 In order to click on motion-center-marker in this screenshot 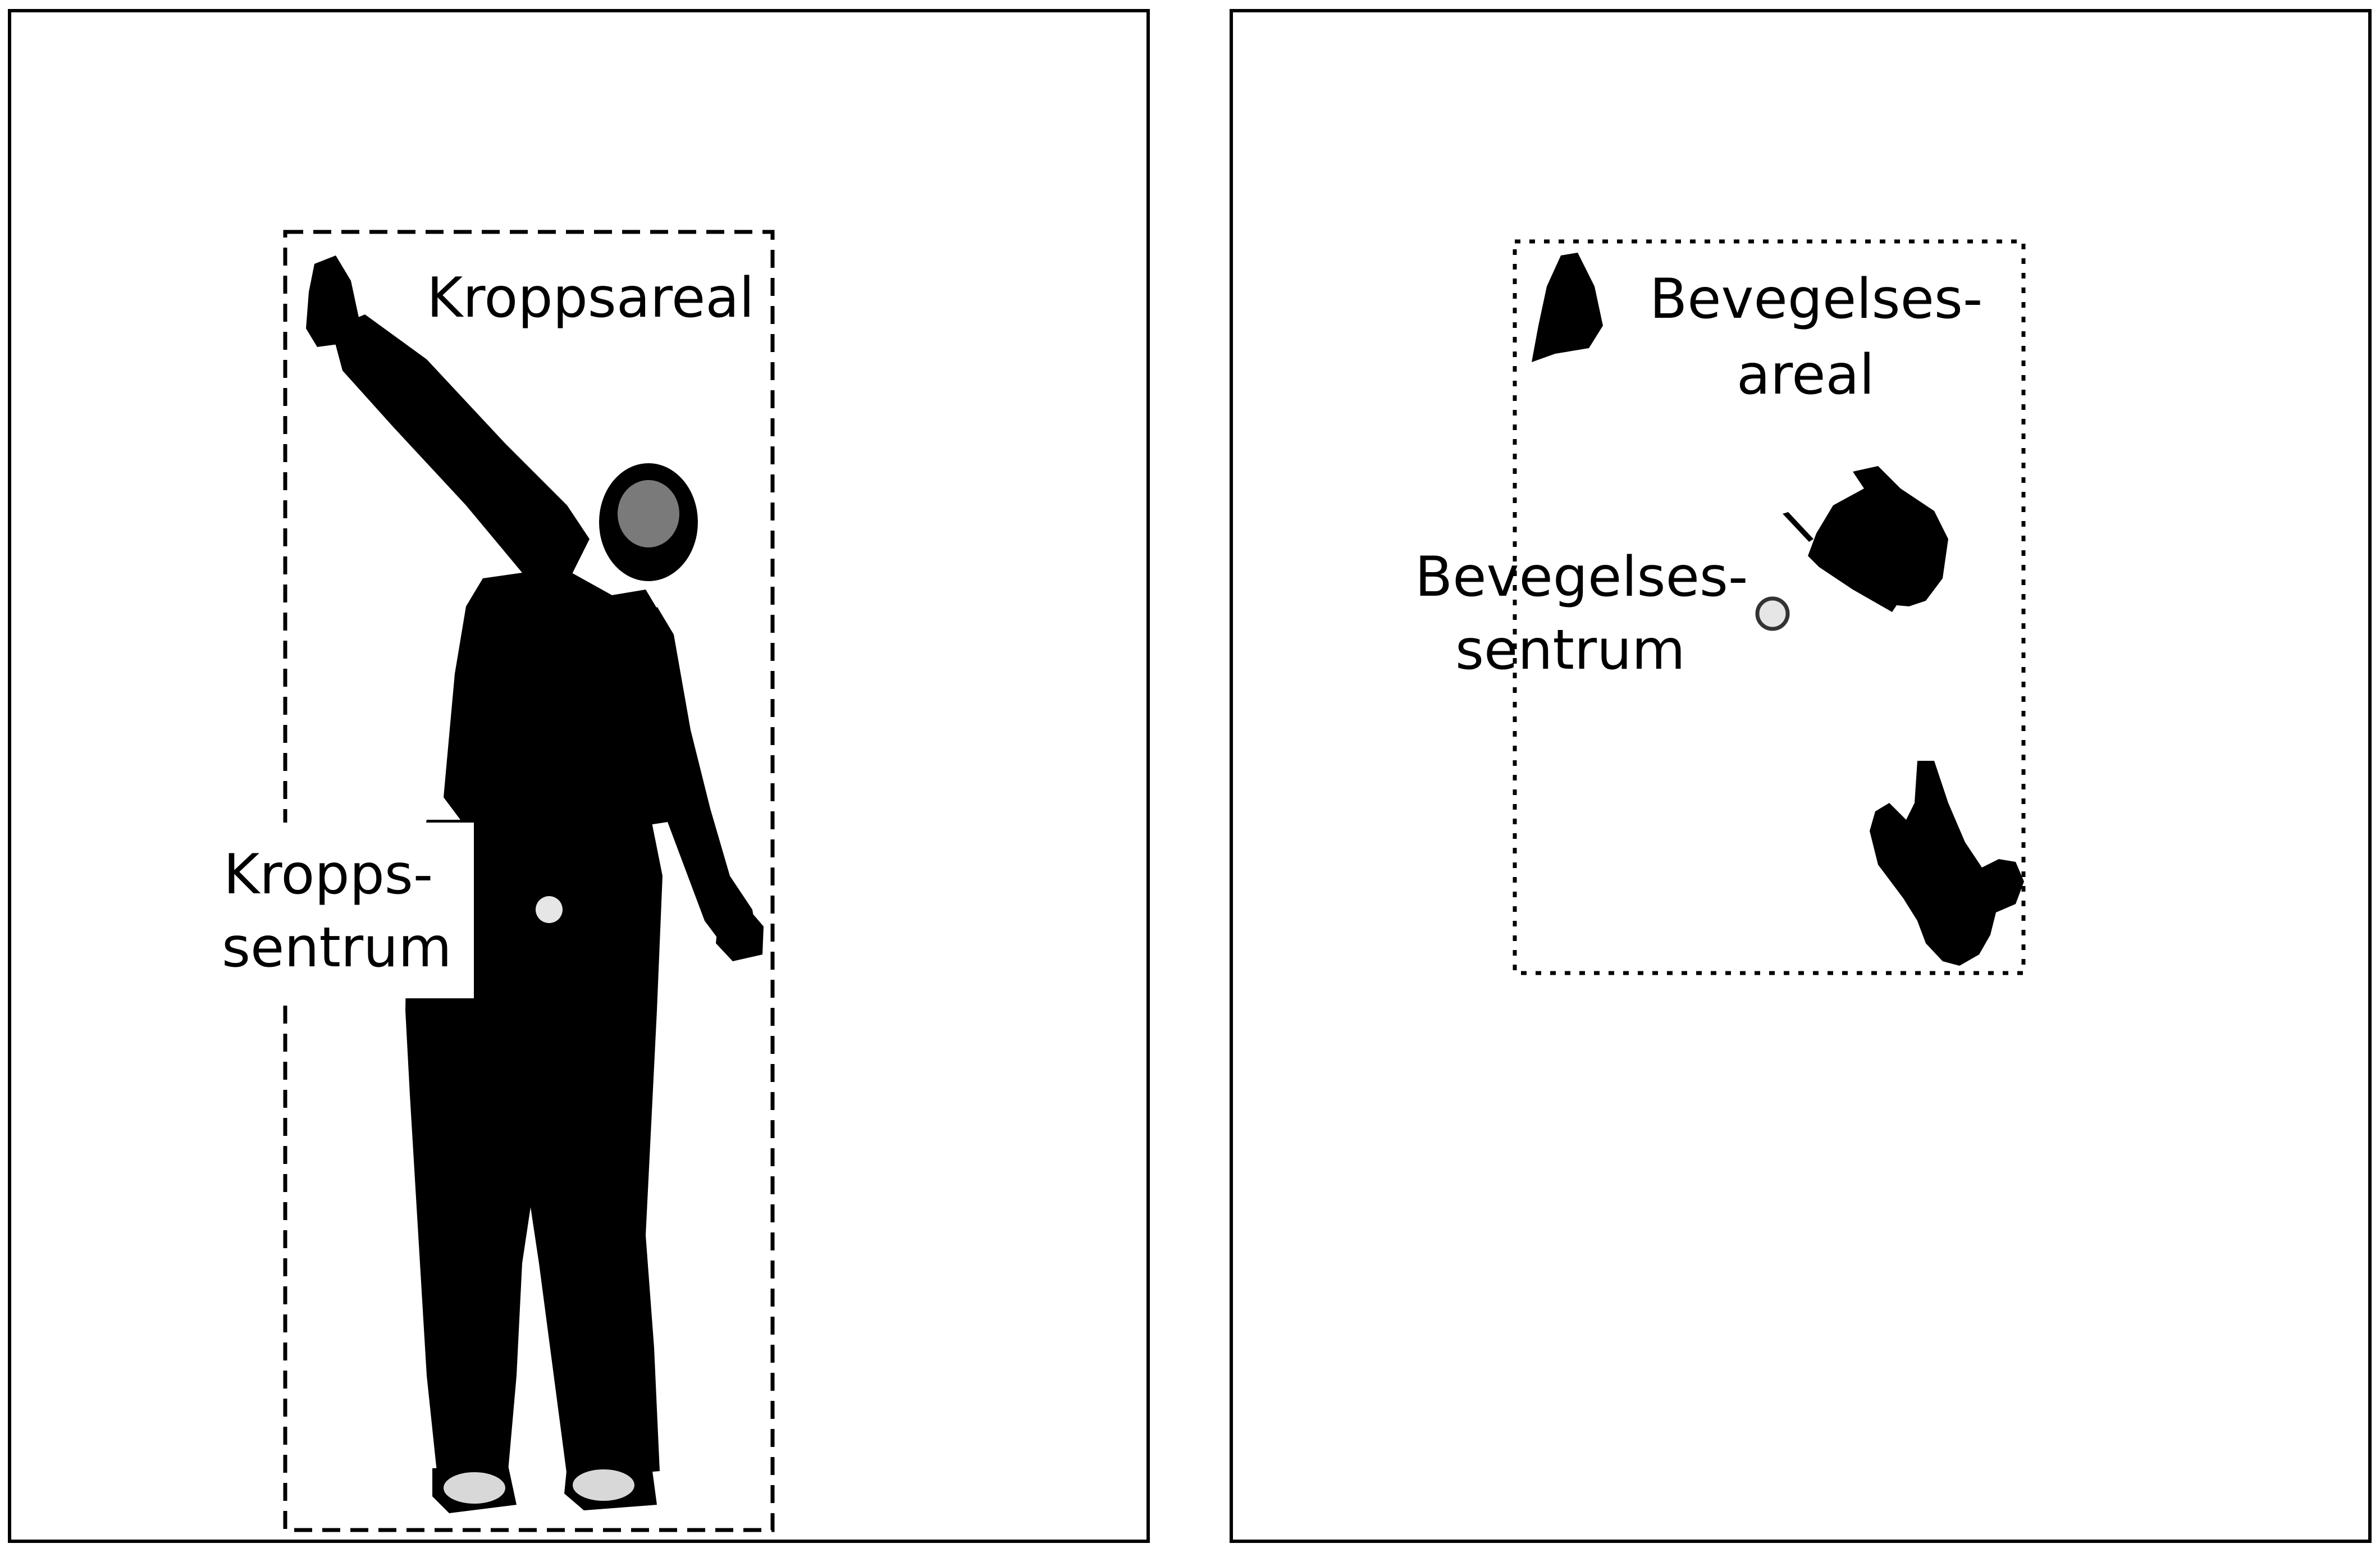, I will do `click(1772, 613)`.